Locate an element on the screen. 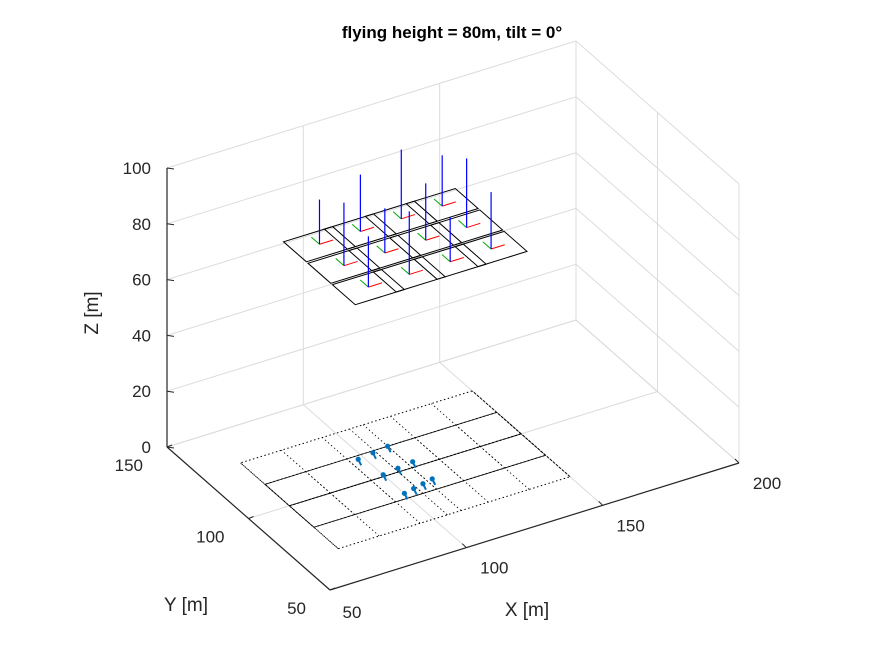  y-tick-label: 100 is located at coordinates (210, 537).